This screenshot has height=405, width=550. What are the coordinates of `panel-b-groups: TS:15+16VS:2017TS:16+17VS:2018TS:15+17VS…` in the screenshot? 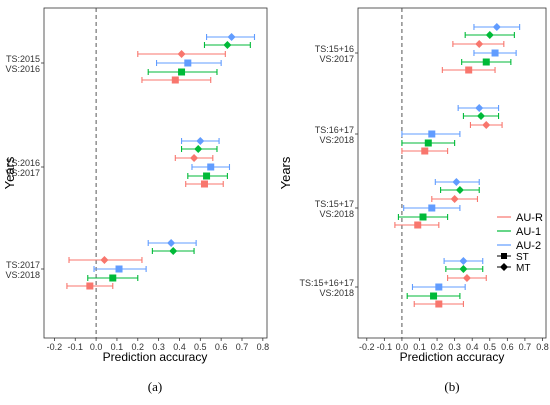 It's located at (328, 171).